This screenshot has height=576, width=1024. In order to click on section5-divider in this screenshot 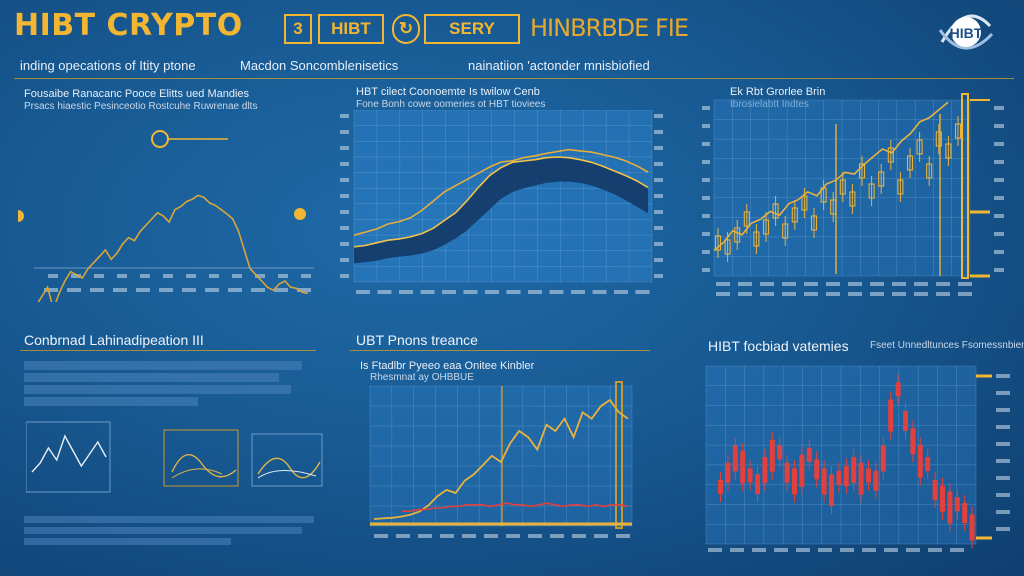, I will do `click(500, 350)`.